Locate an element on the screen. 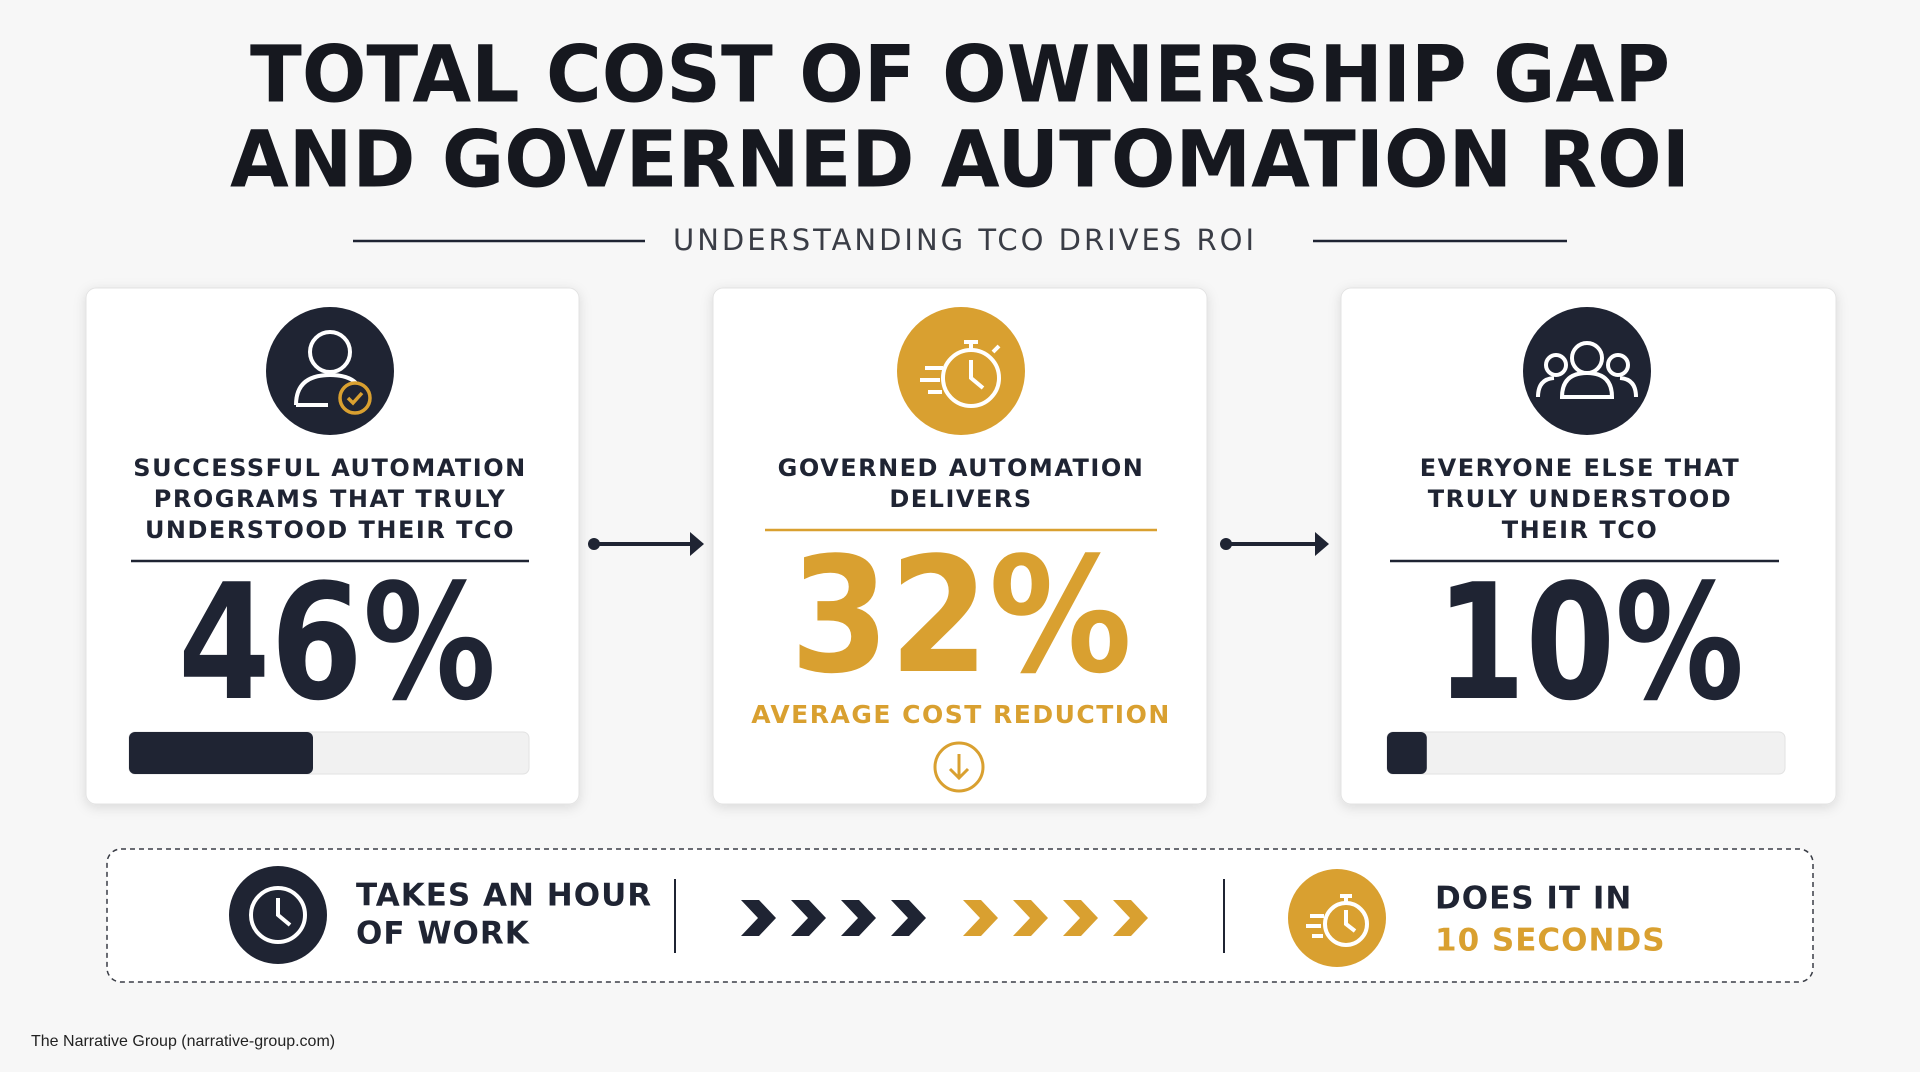 The width and height of the screenshot is (1920, 1072). big-value: 32% is located at coordinates (961, 615).